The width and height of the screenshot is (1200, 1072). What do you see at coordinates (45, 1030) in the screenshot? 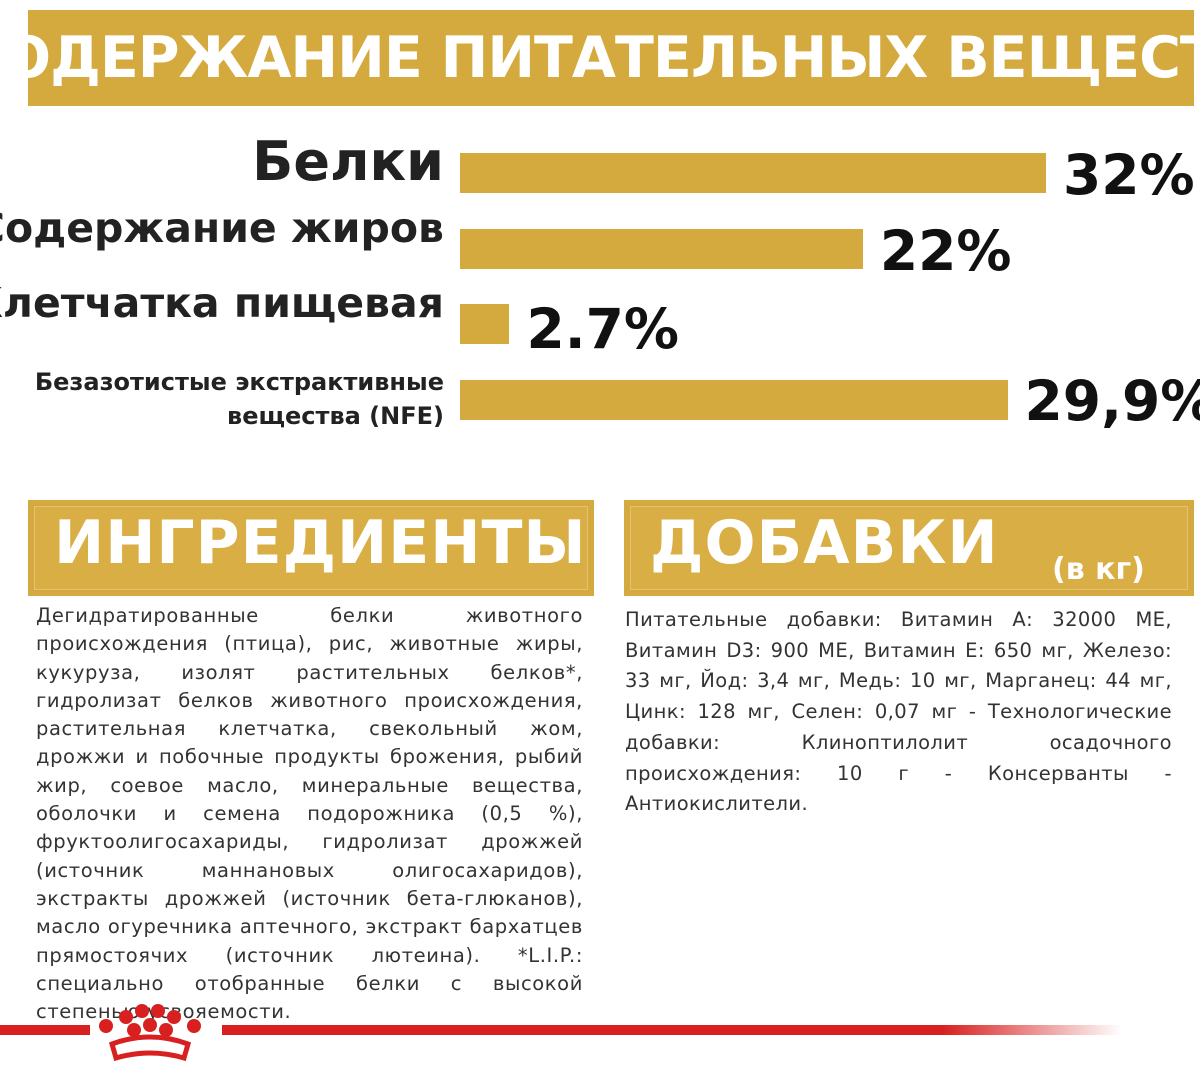
I see `footer-rule-left` at bounding box center [45, 1030].